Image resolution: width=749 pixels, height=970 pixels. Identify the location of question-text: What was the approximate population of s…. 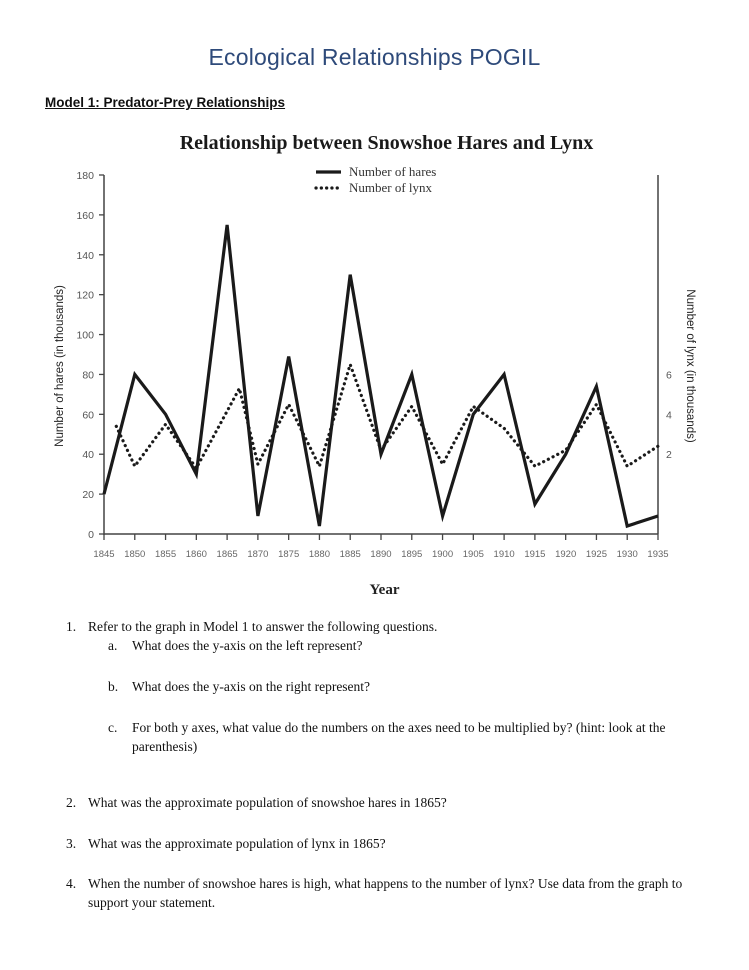
(267, 802).